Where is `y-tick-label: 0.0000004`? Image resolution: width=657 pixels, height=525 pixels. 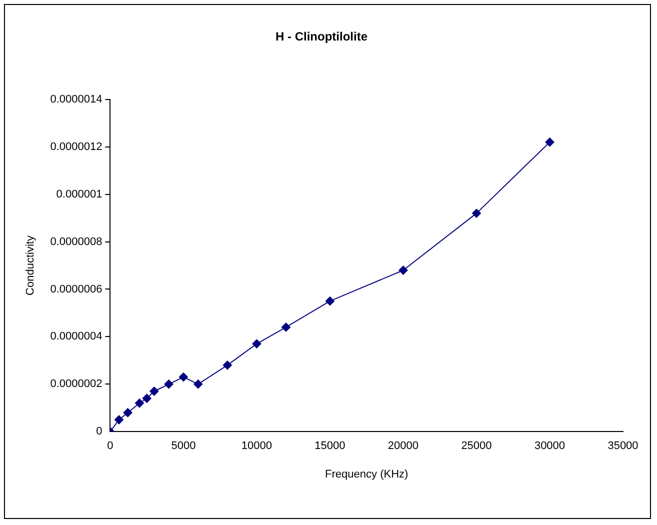
y-tick-label: 0.0000004 is located at coordinates (76, 336).